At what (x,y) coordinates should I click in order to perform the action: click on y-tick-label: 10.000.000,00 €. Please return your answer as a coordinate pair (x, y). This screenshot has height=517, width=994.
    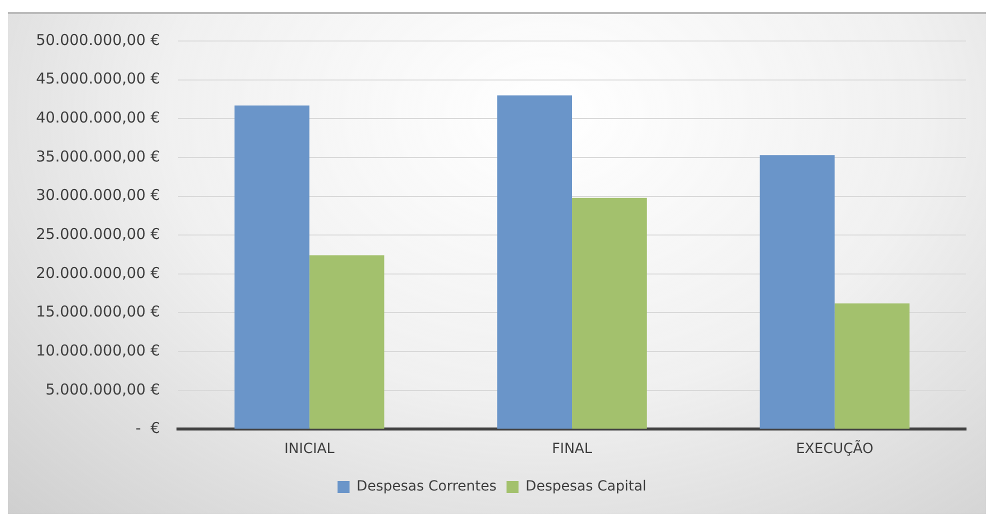
    Looking at the image, I should click on (98, 350).